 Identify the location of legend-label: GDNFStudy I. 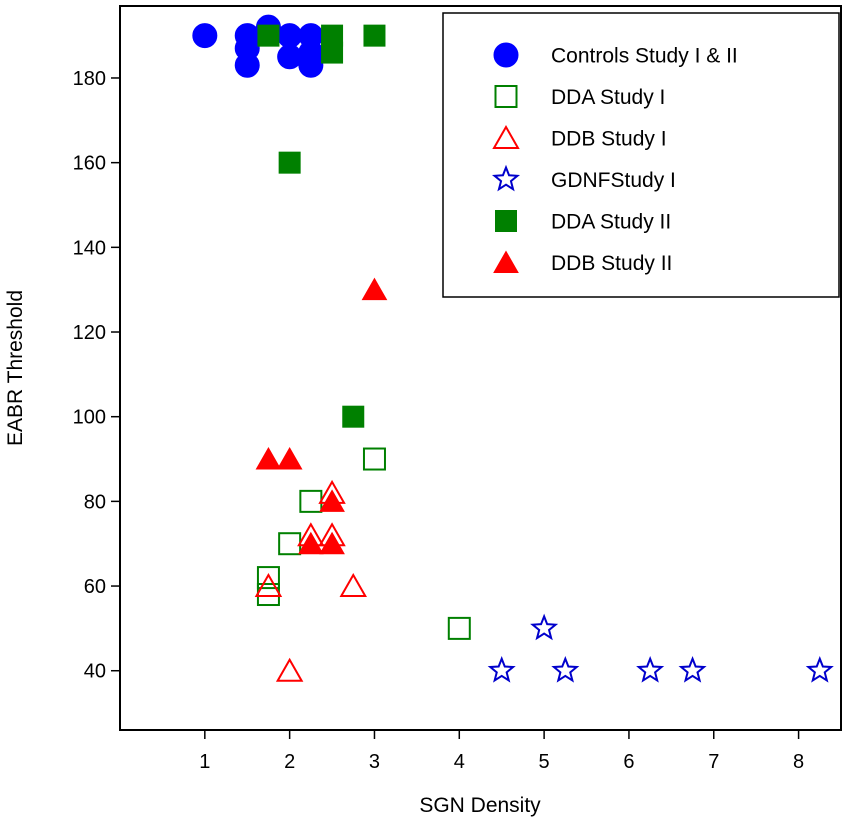
(613, 180).